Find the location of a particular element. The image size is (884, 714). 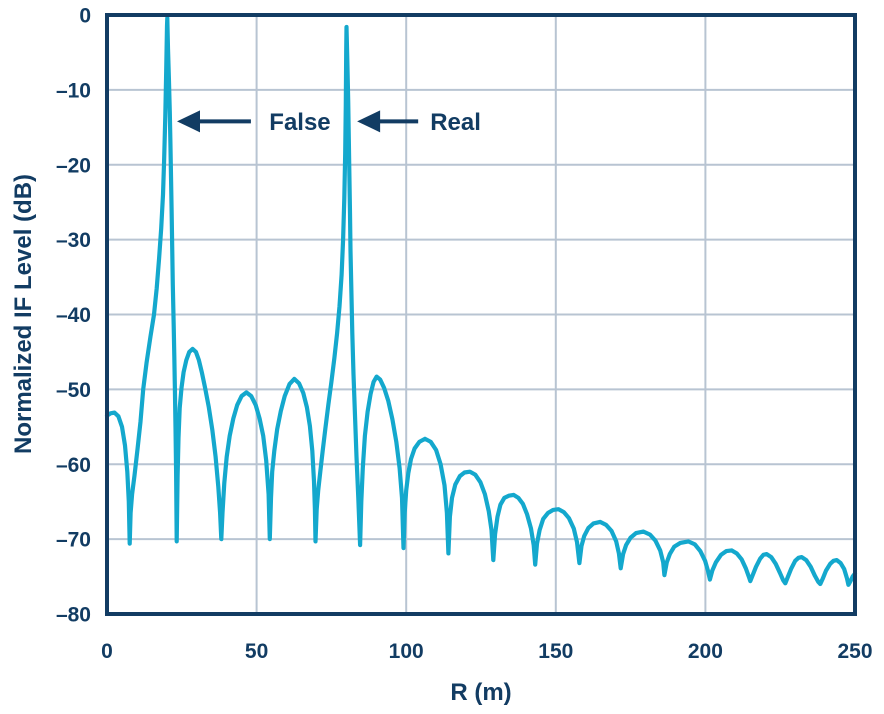

y-tick-label-–40: –40 is located at coordinates (73, 315).